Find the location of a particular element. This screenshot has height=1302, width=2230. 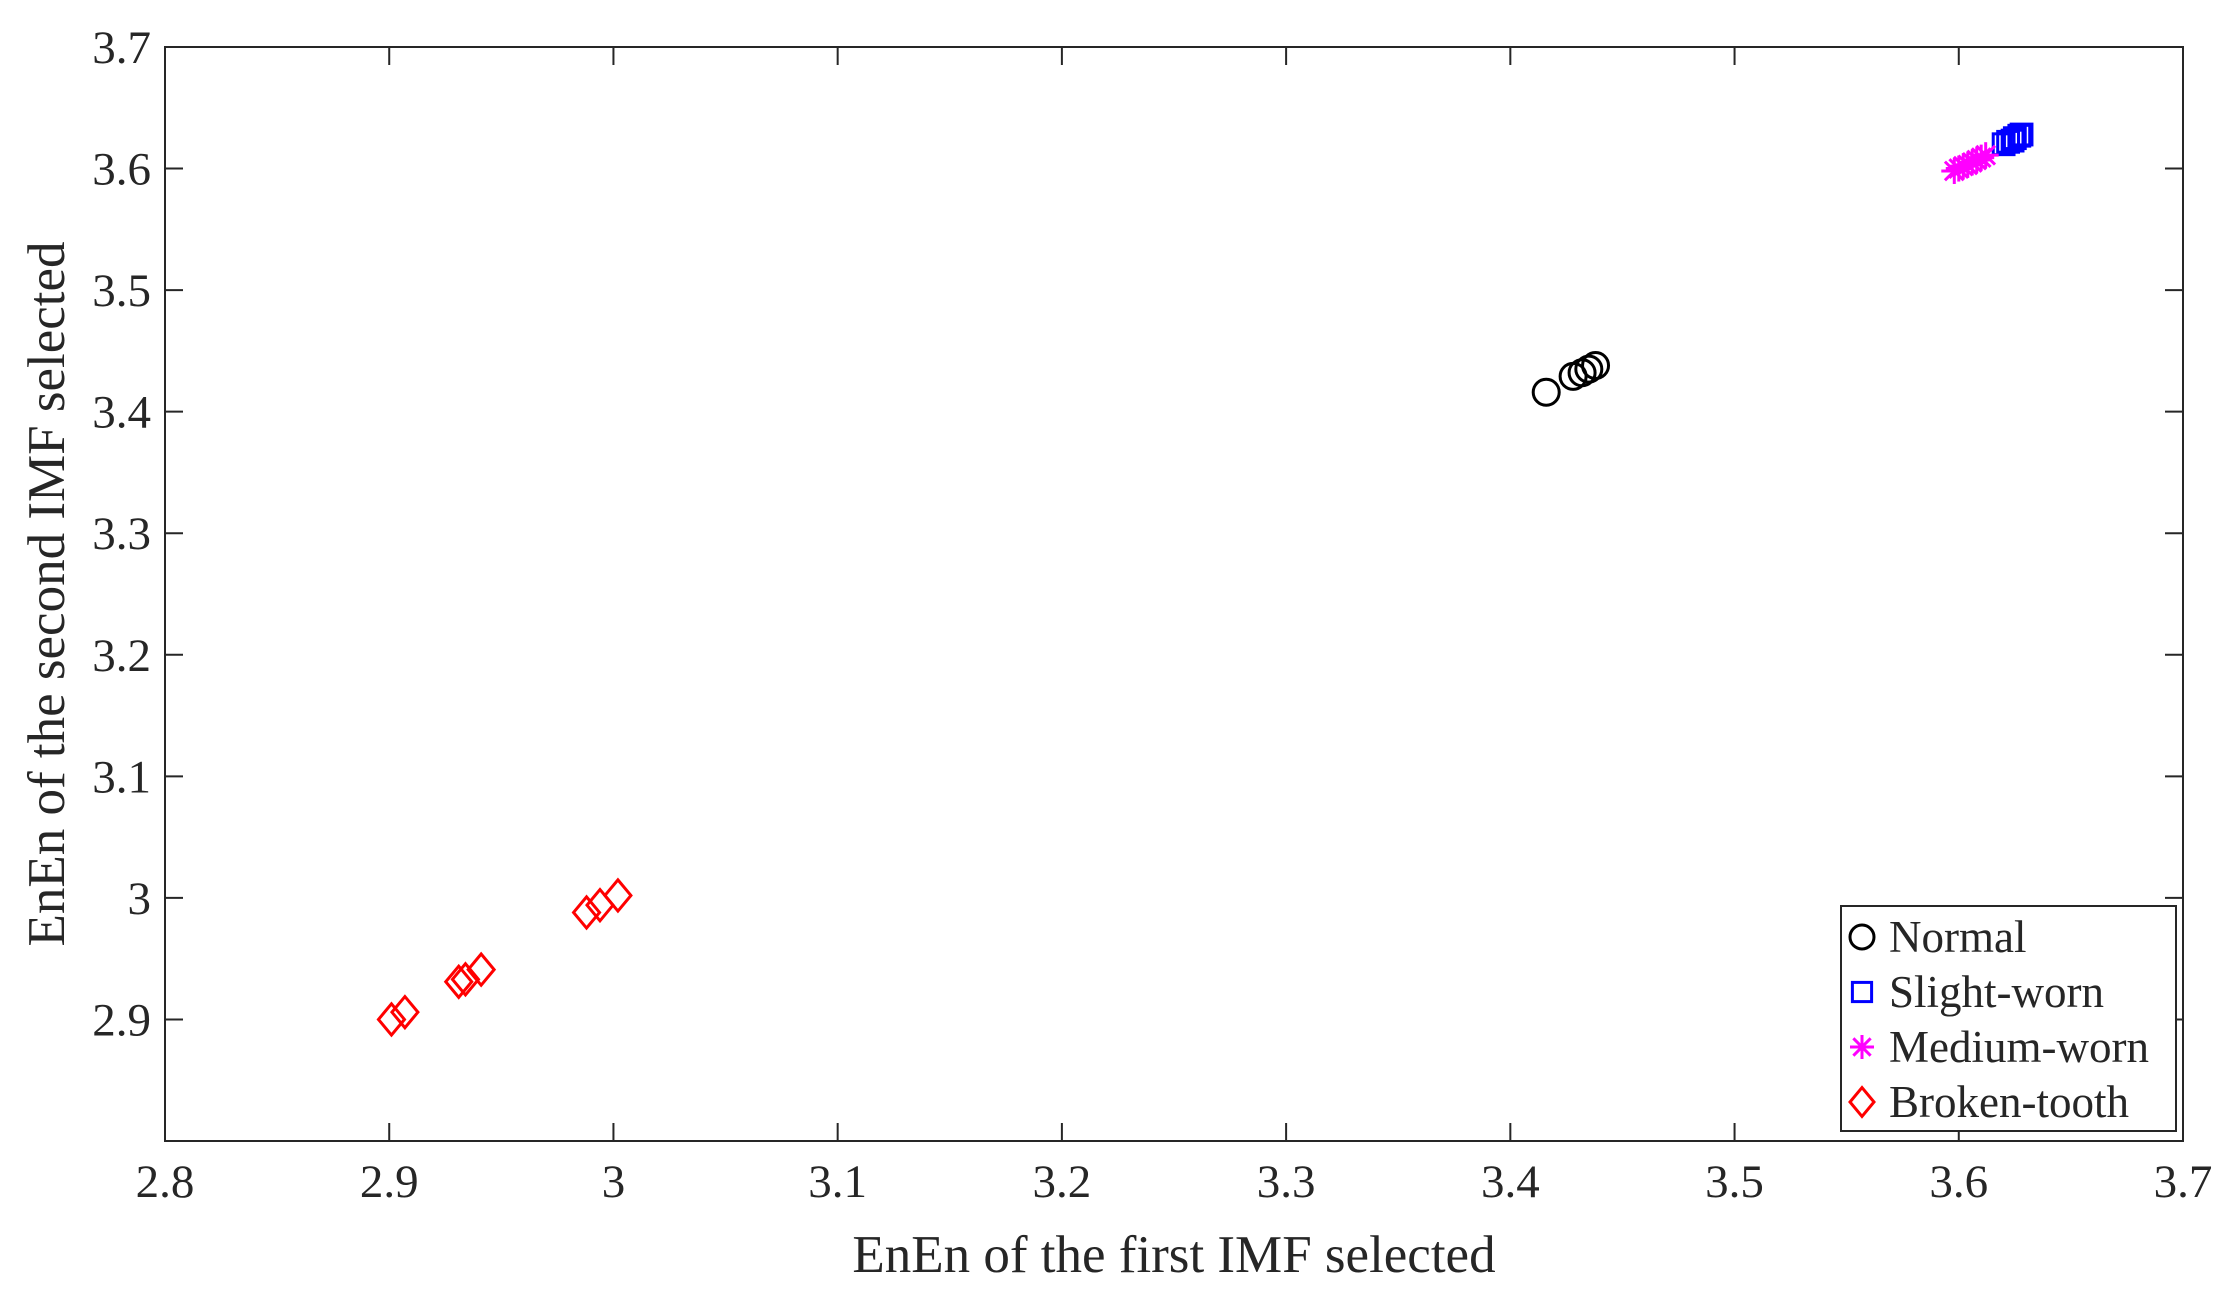

data-point-medium-worn is located at coordinates (1985, 155).